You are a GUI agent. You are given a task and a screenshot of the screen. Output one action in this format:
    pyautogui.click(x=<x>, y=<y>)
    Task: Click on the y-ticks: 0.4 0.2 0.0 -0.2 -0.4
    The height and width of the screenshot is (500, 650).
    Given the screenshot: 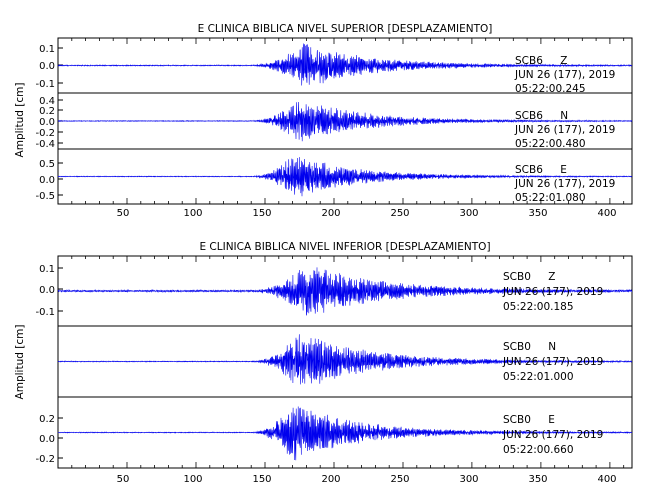 What is the action you would take?
    pyautogui.click(x=49, y=123)
    